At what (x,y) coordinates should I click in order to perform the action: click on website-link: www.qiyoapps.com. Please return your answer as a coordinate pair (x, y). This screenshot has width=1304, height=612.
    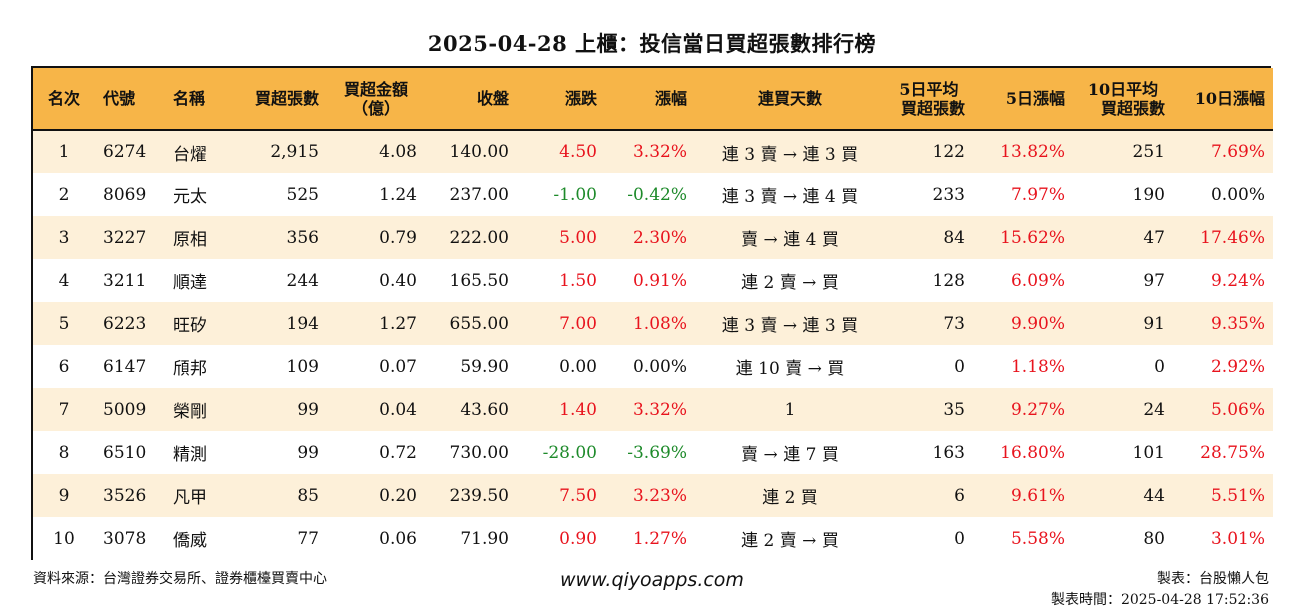
    Looking at the image, I should click on (652, 580).